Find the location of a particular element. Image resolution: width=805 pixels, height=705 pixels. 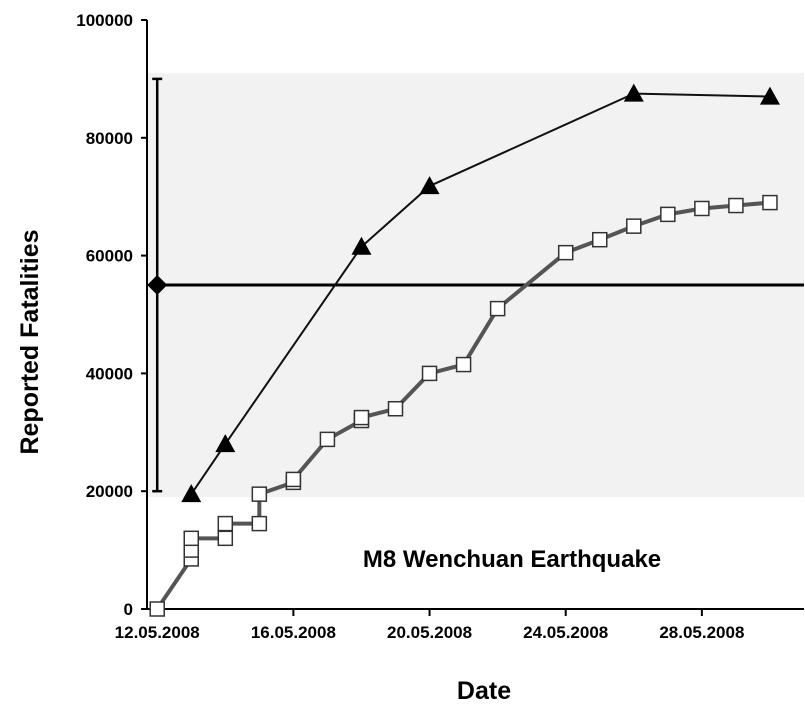

x-tick-label: 24.05.2008 is located at coordinates (565, 632).